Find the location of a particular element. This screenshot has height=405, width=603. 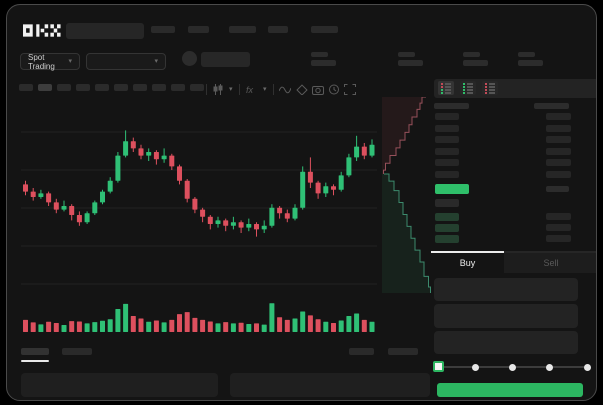

orderbook-col-header-amount is located at coordinates (551, 106).